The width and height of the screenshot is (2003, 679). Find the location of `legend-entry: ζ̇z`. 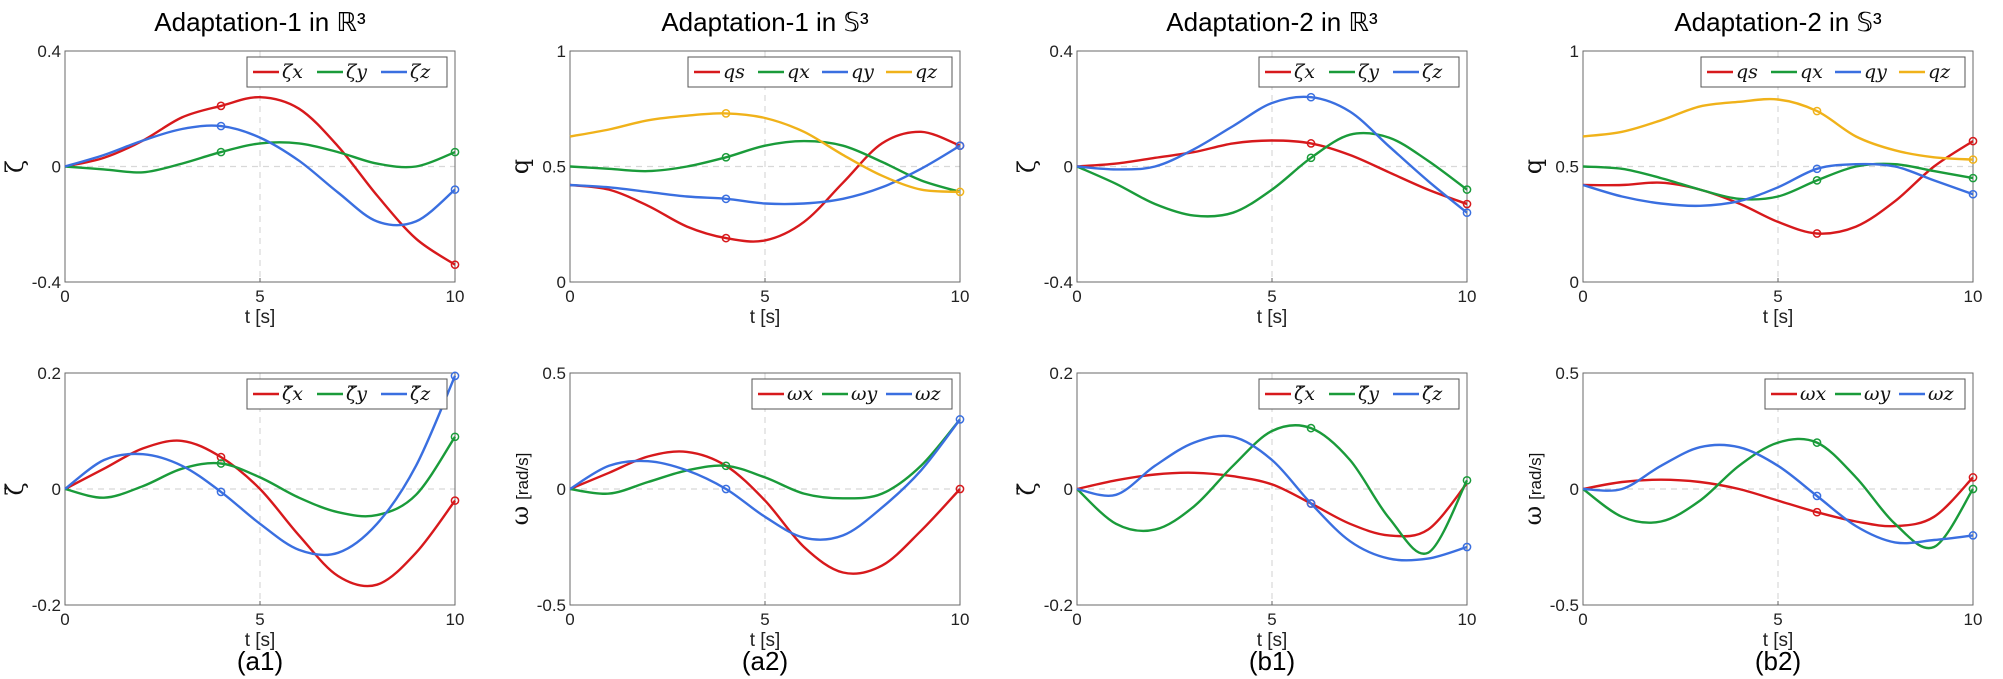

legend-entry: ζ̇z is located at coordinates (1432, 394).